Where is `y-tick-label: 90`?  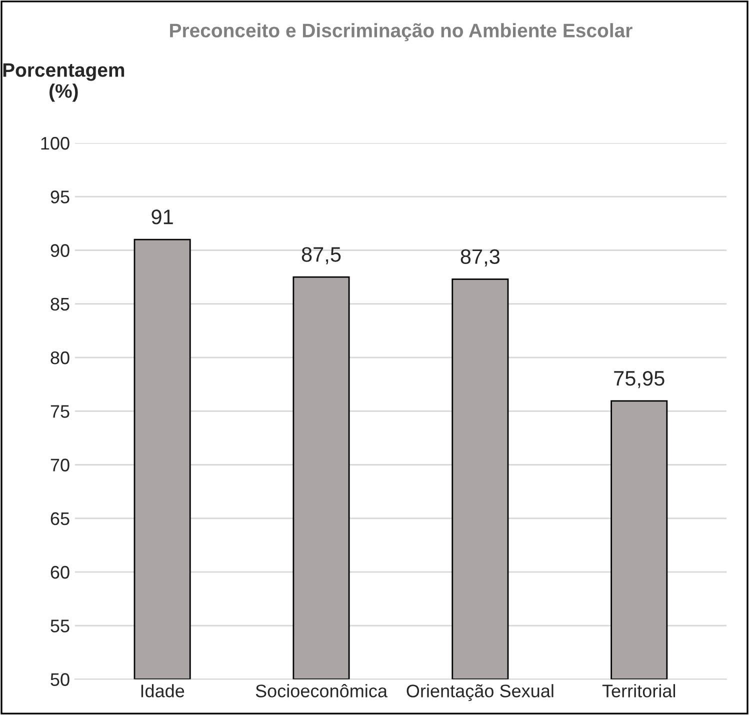 y-tick-label: 90 is located at coordinates (60, 250).